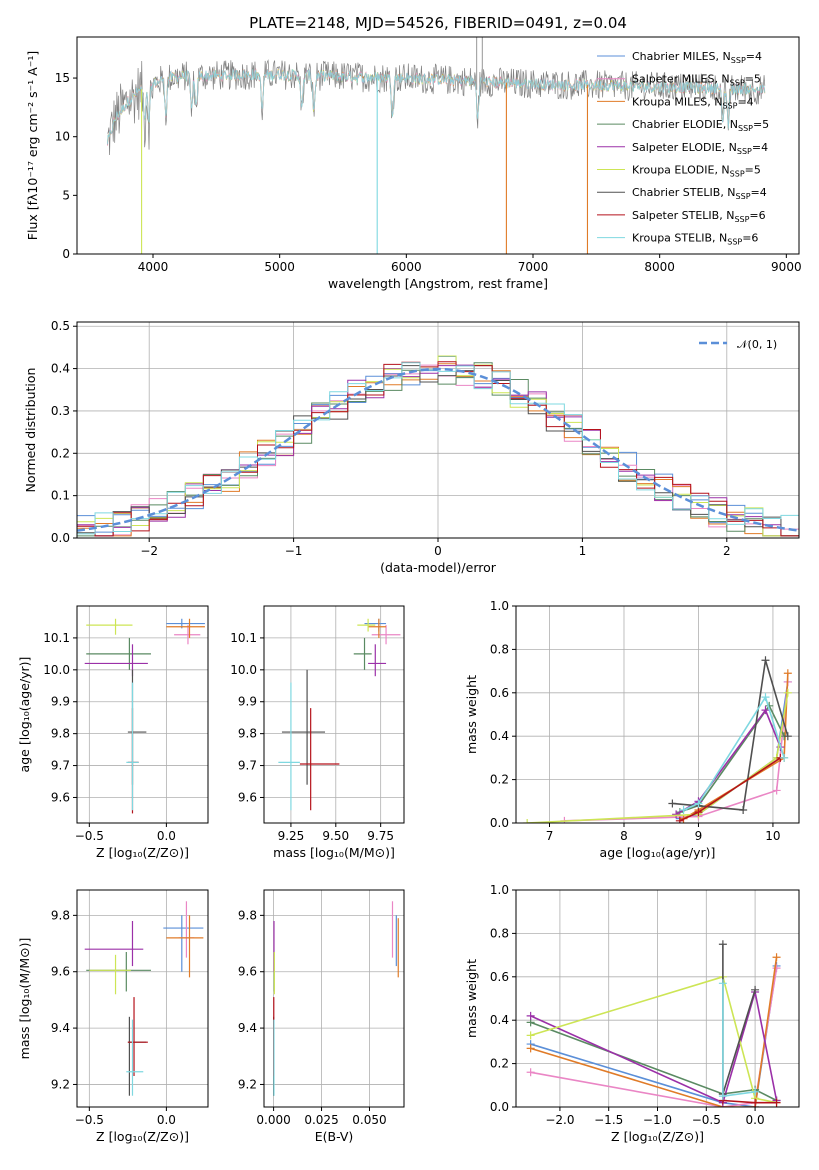 This screenshot has height=1170, width=819. What do you see at coordinates (60, 766) in the screenshot?
I see `y-tick-label: 9.7` at bounding box center [60, 766].